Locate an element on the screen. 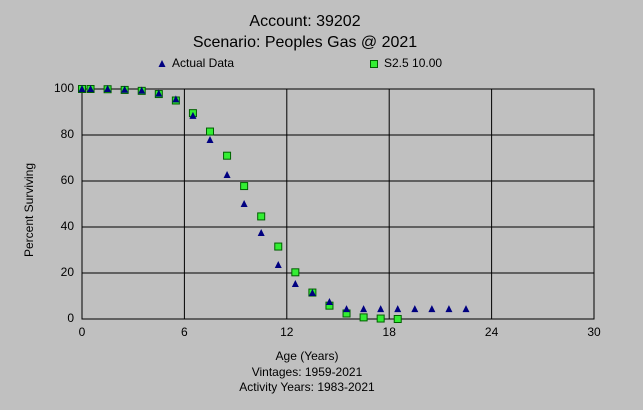 This screenshot has height=410, width=643. x-tick-label: 12 is located at coordinates (287, 332).